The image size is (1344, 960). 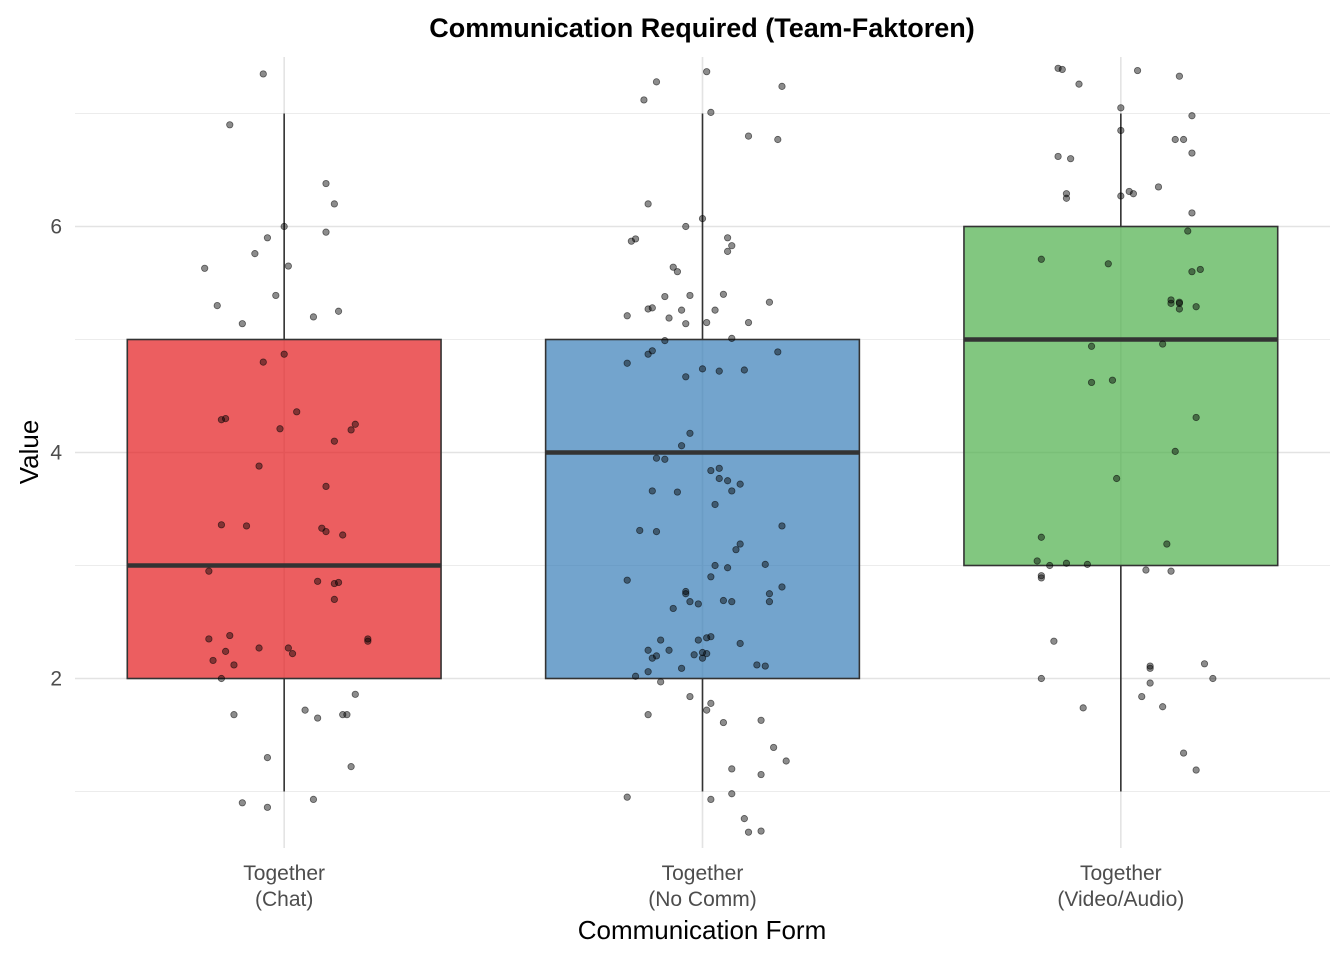 I want to click on x-category-label-line: Together, so click(x=284, y=873).